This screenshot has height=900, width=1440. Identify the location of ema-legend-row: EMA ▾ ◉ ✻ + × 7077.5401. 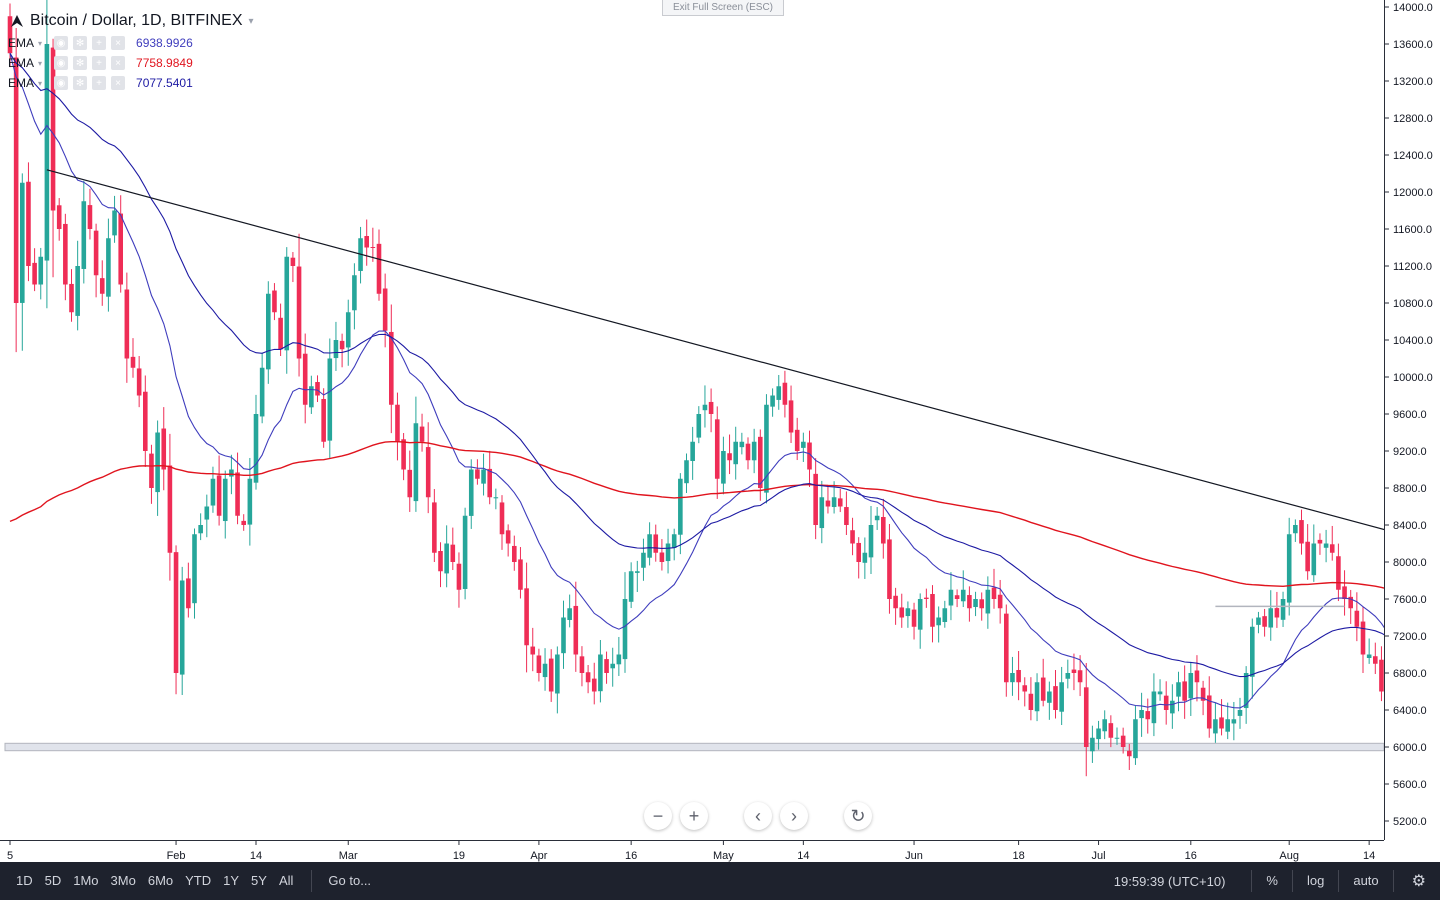
(100, 83).